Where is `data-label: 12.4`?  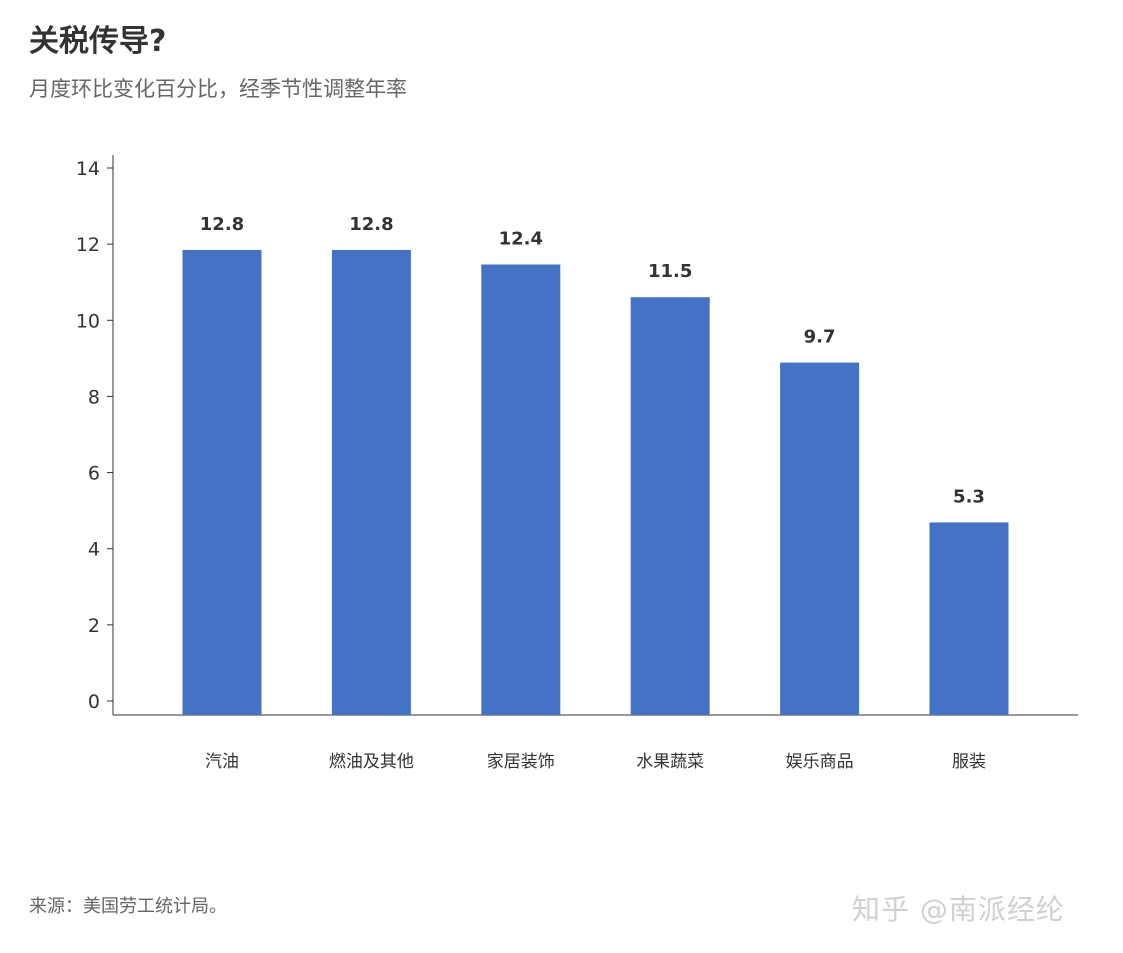
data-label: 12.4 is located at coordinates (521, 239).